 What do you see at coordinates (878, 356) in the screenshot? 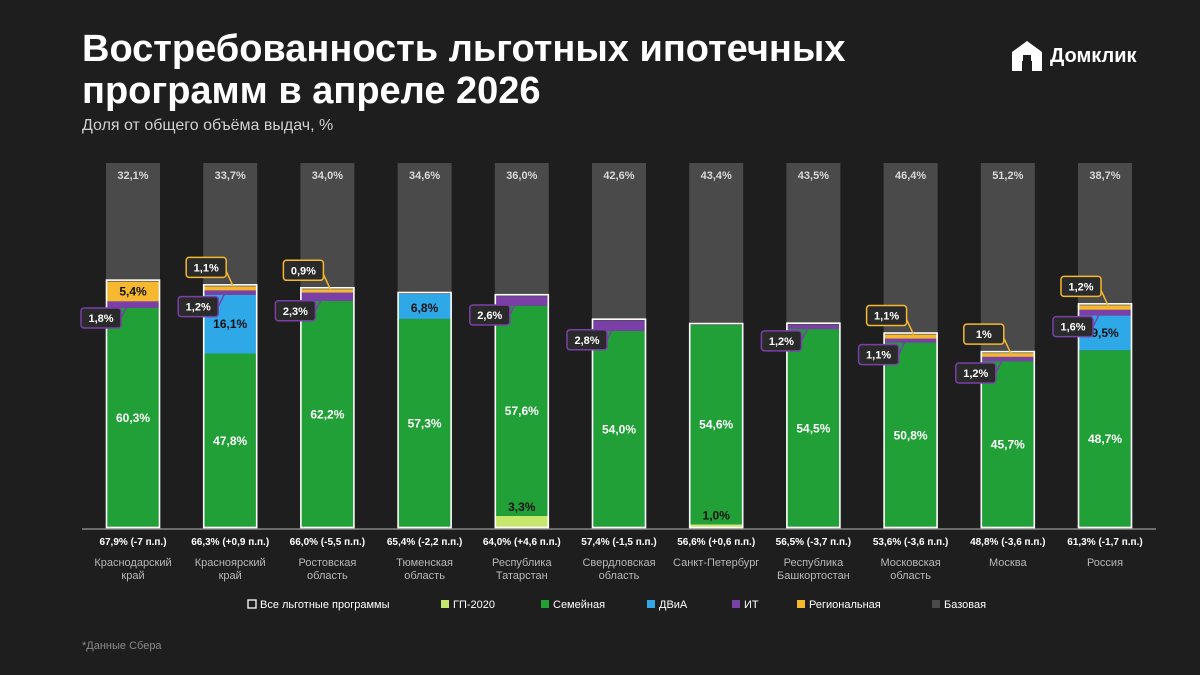
I see `data-label-it: 1,1%` at bounding box center [878, 356].